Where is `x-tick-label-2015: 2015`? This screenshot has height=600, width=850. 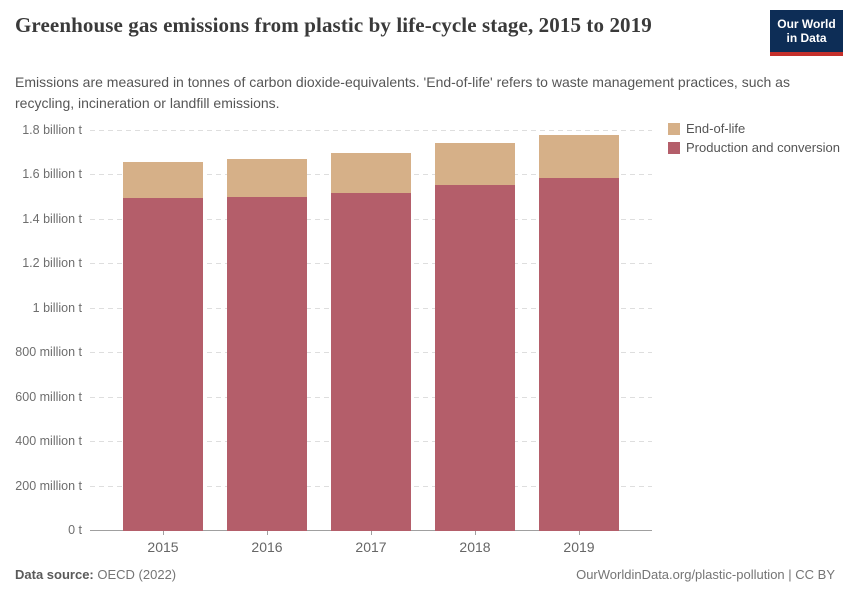
x-tick-label-2015: 2015 is located at coordinates (163, 547).